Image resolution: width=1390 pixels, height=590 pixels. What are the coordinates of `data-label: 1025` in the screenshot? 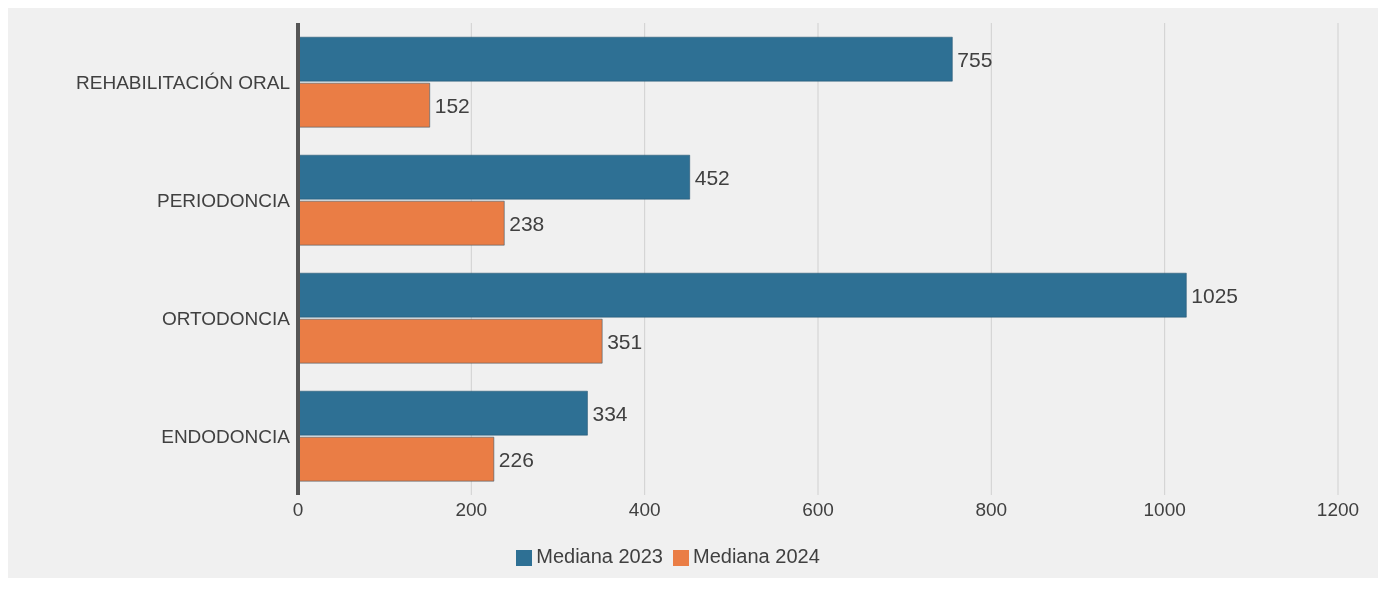 It's located at (1215, 295).